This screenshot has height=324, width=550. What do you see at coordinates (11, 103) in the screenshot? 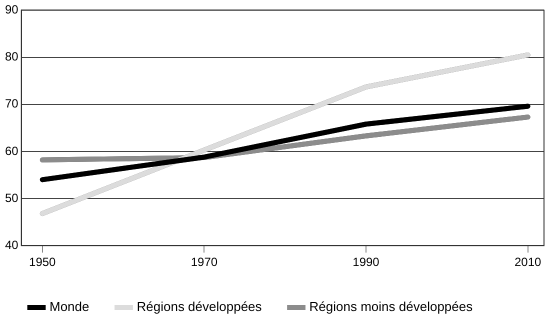
I see `y-tick-label: 70` at bounding box center [11, 103].